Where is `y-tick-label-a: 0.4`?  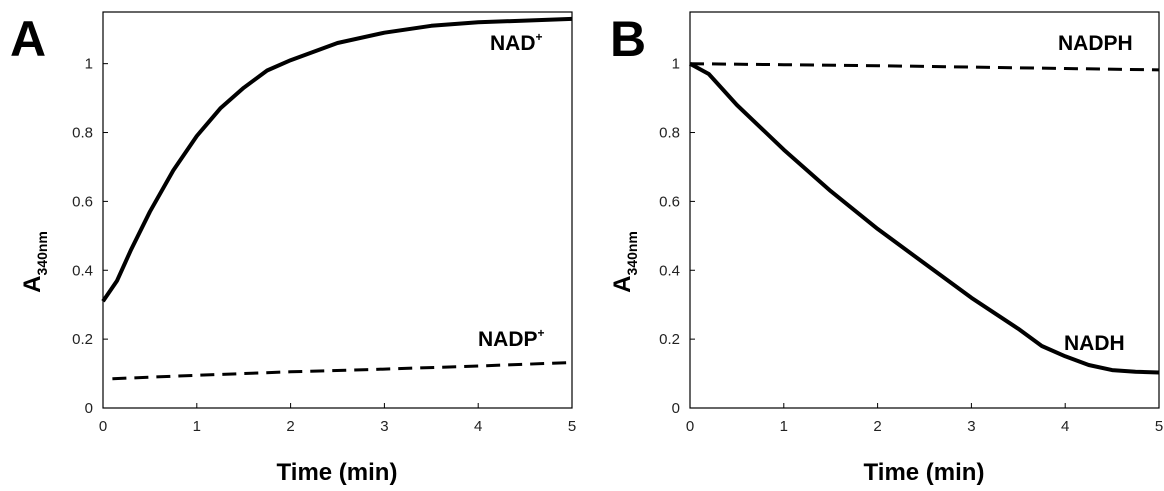
y-tick-label-a: 0.4 is located at coordinates (82, 270).